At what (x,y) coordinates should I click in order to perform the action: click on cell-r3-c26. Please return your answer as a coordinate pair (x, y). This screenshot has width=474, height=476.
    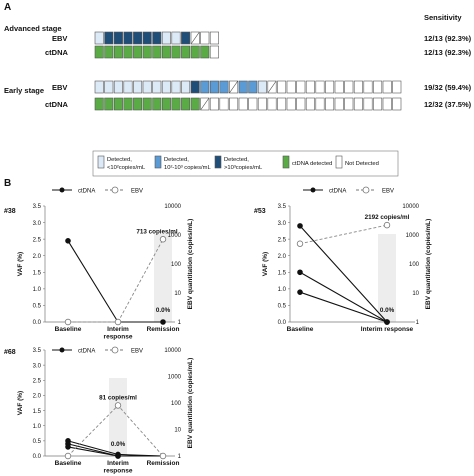
    Looking at the image, I should click on (349, 104).